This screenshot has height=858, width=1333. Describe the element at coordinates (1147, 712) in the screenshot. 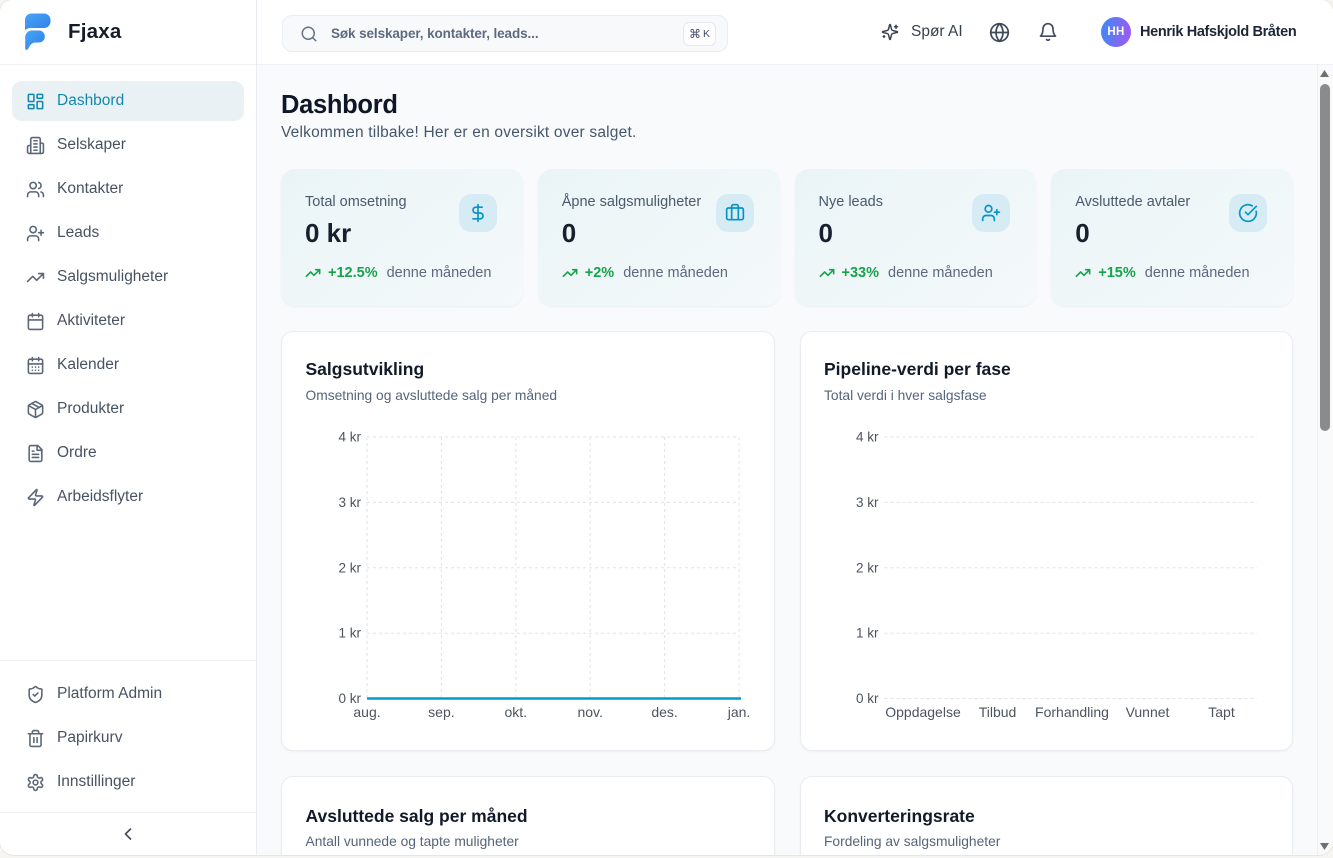

I see `svg-text: Vunnet` at that location.